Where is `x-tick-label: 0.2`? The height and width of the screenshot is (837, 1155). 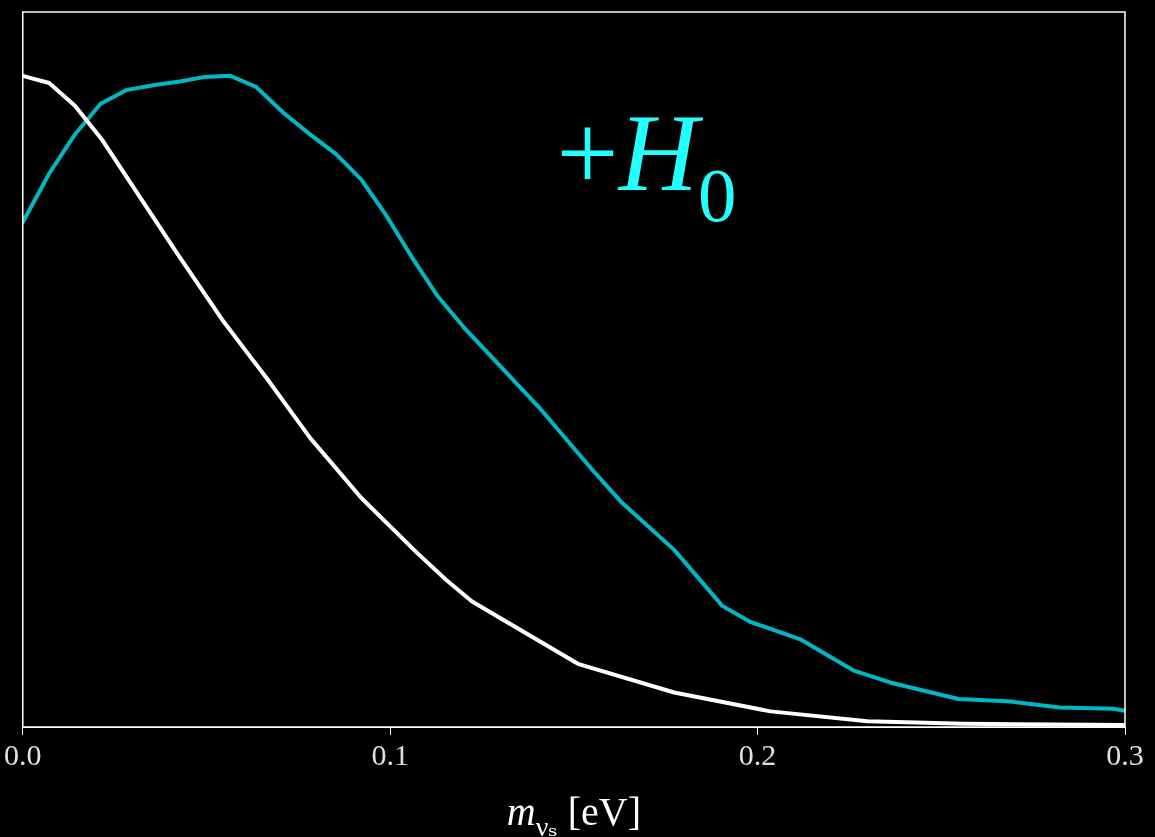
x-tick-label: 0.2 is located at coordinates (757, 754).